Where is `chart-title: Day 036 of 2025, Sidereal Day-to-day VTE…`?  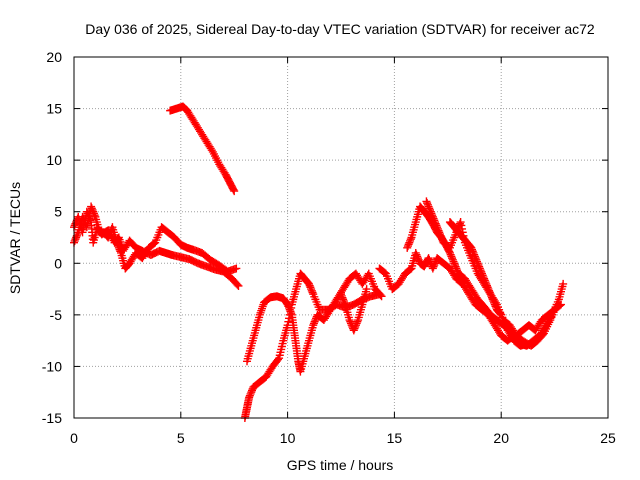 chart-title: Day 036 of 2025, Sidereal Day-to-day VTE… is located at coordinates (340, 29).